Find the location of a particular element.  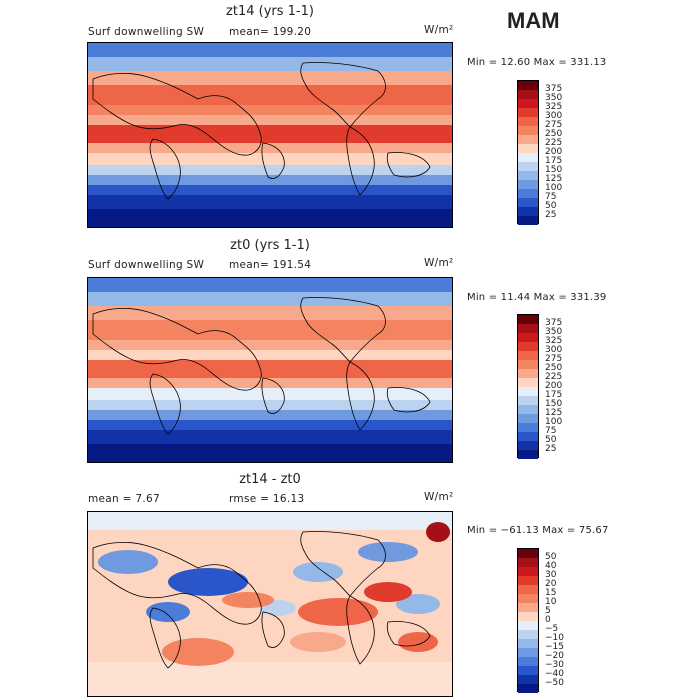

panel1-colorbar-tick-label: 250 is located at coordinates (554, 133).